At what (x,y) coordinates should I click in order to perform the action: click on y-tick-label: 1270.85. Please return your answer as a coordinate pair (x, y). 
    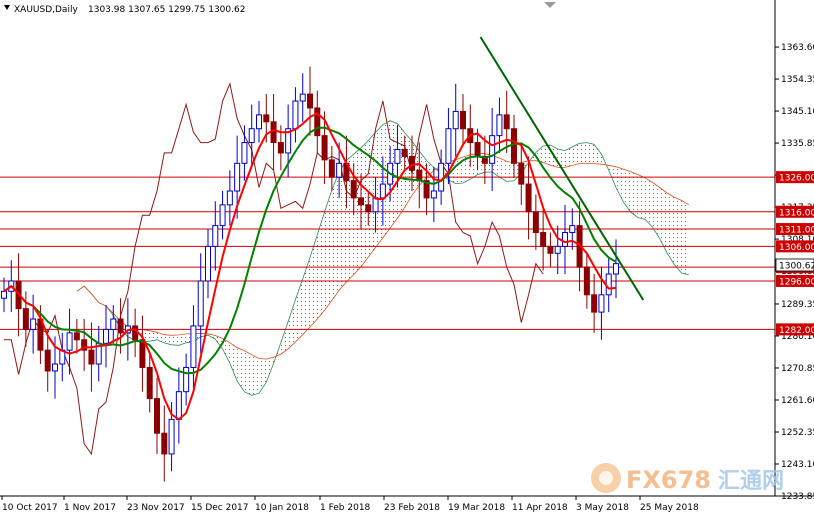
    Looking at the image, I should click on (797, 369).